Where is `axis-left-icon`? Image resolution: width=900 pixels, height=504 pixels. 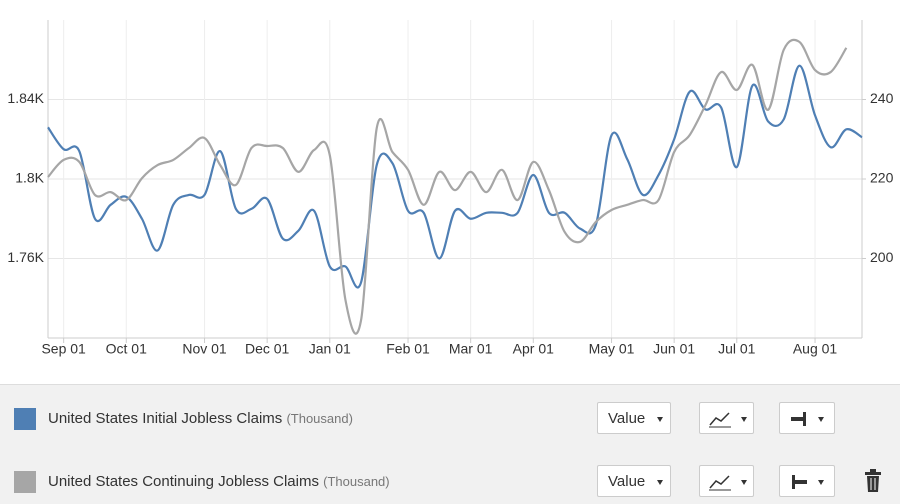 axis-left-icon is located at coordinates (799, 482).